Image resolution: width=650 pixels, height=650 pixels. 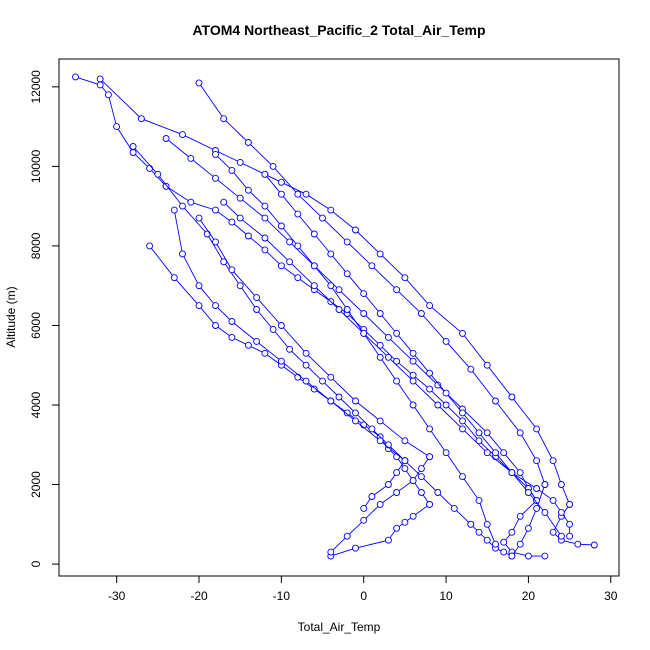 What do you see at coordinates (338, 30) in the screenshot?
I see `chart-title: ATOM4 Northeast_Pacific_2 Total_Air_Temp` at bounding box center [338, 30].